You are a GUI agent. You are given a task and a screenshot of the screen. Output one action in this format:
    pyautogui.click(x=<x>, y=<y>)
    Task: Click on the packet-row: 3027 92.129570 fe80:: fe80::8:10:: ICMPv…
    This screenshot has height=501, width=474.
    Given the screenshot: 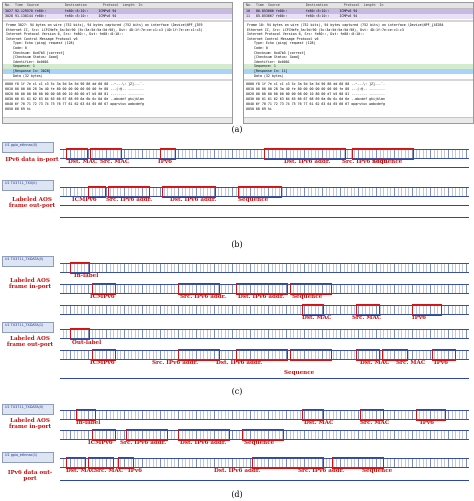 What is the action you would take?
    pyautogui.click(x=117, y=11)
    